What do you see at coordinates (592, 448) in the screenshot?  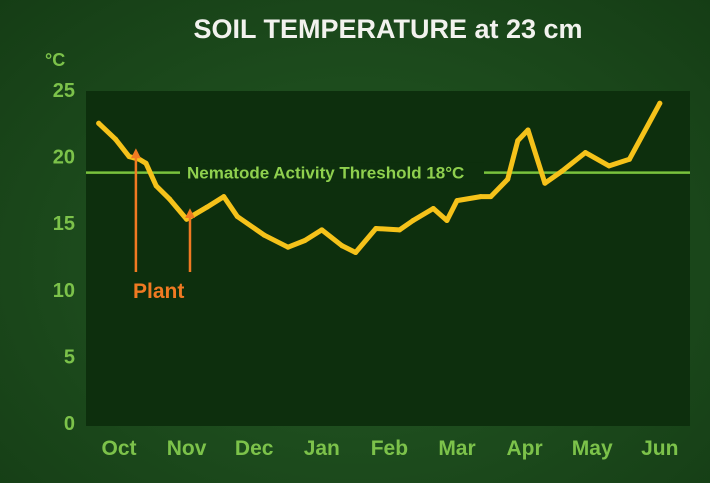 I see `x-tick-label: May` at bounding box center [592, 448].